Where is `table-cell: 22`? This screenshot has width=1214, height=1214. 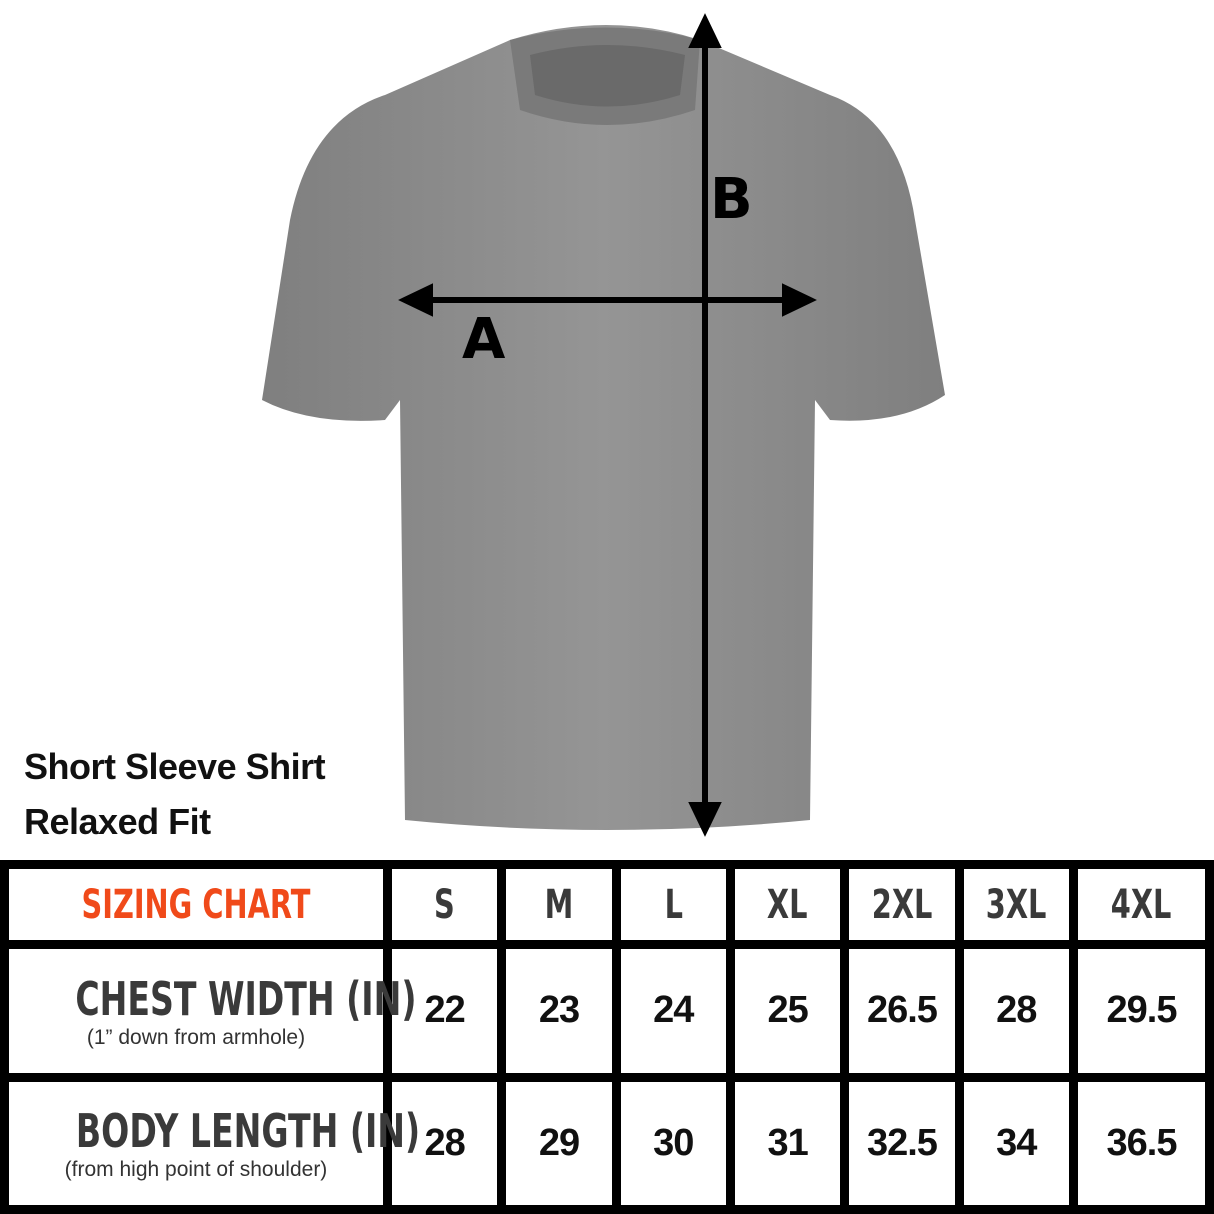 table-cell: 22 is located at coordinates (444, 1011).